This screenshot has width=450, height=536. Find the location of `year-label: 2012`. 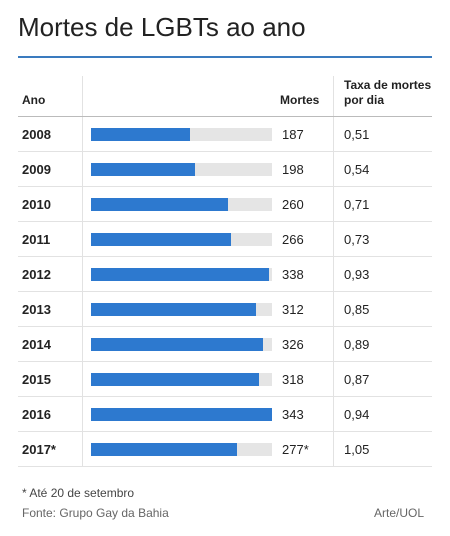

year-label: 2012 is located at coordinates (36, 274).